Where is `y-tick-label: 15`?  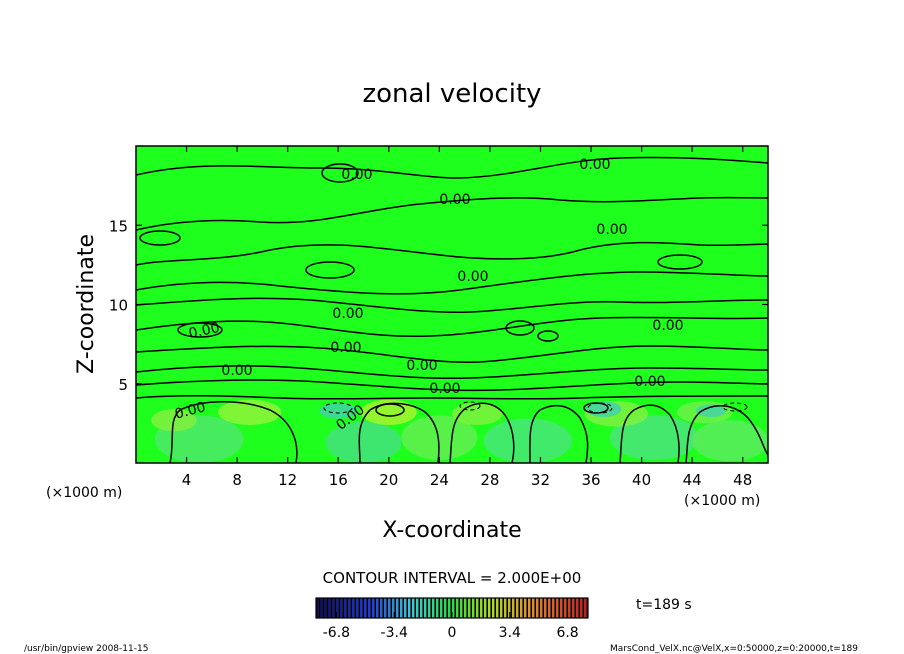
y-tick-label: 15 is located at coordinates (118, 226).